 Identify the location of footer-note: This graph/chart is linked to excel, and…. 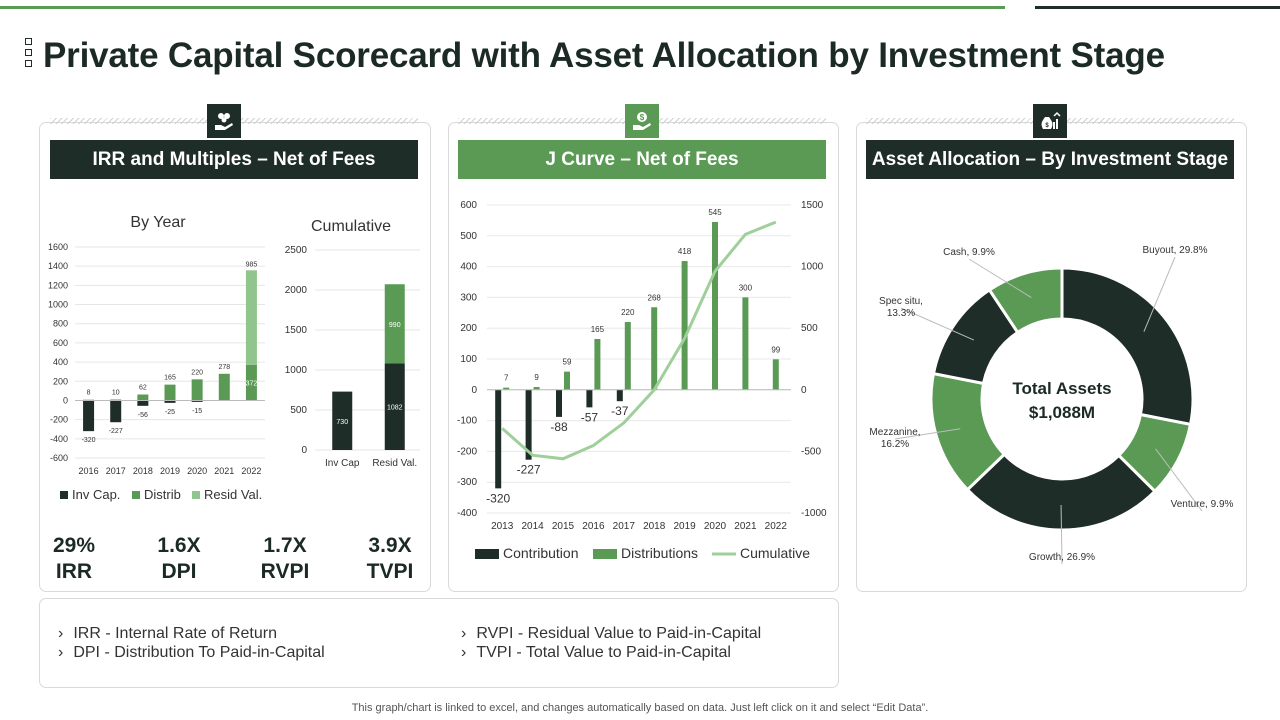
(640, 708).